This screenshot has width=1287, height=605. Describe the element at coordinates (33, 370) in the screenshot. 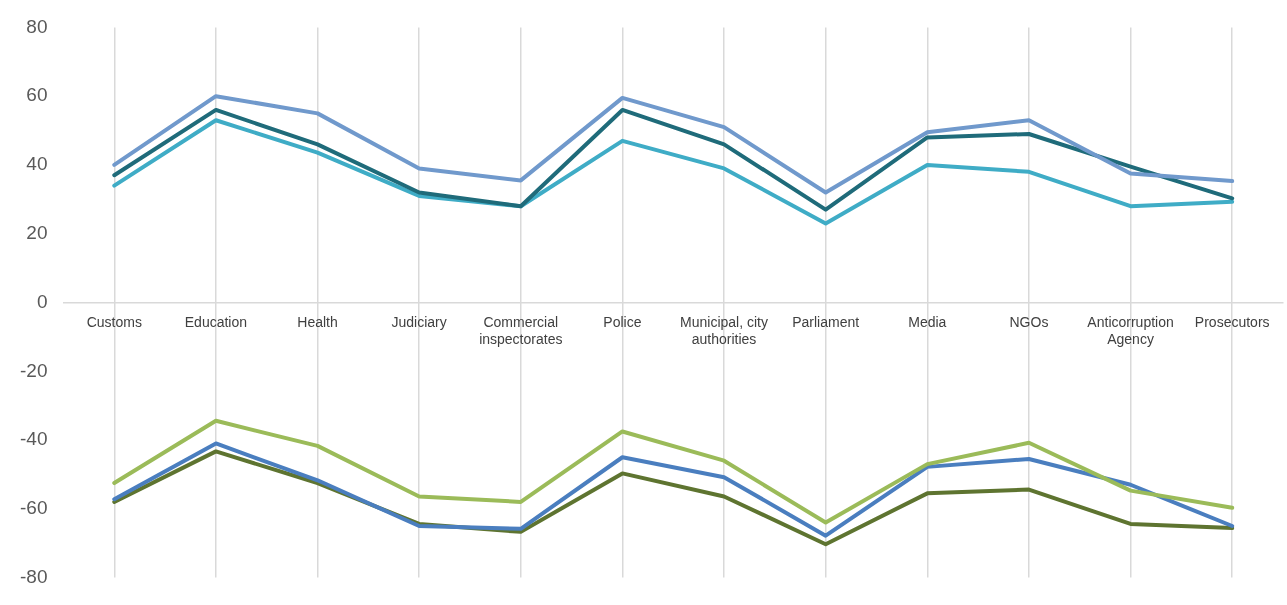

I see `y-tick-label: -20` at that location.